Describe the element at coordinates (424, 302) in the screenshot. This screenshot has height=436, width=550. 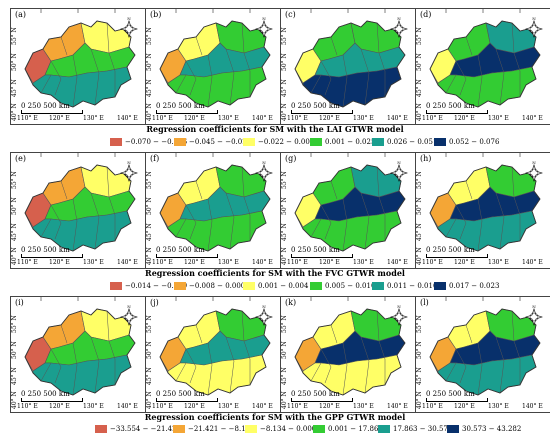
I see `panel-label: (l)` at that location.